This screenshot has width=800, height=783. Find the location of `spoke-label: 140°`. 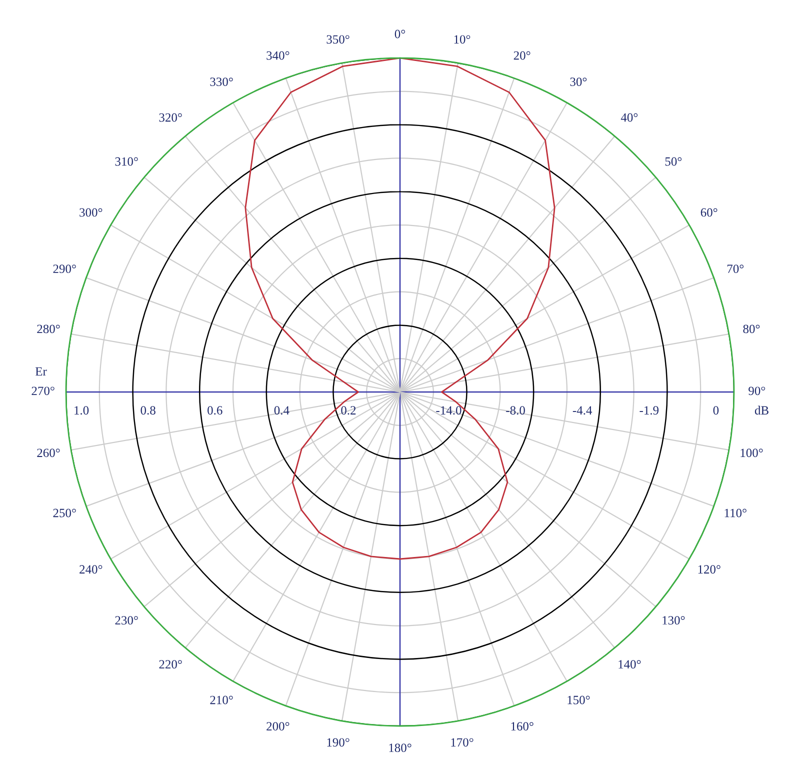

spoke-label: 140° is located at coordinates (629, 664).